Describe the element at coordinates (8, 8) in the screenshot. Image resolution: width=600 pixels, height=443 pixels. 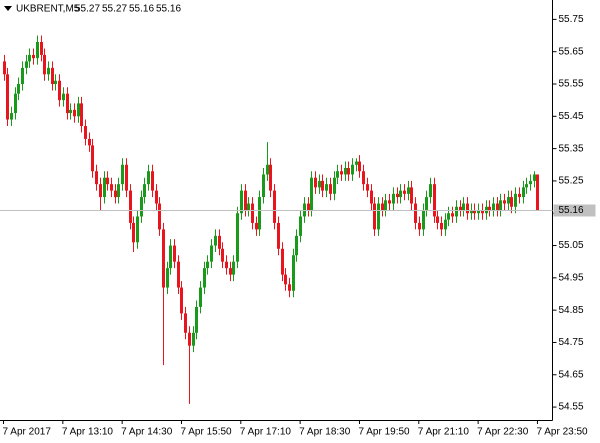
I see `menu-triangle` at that location.